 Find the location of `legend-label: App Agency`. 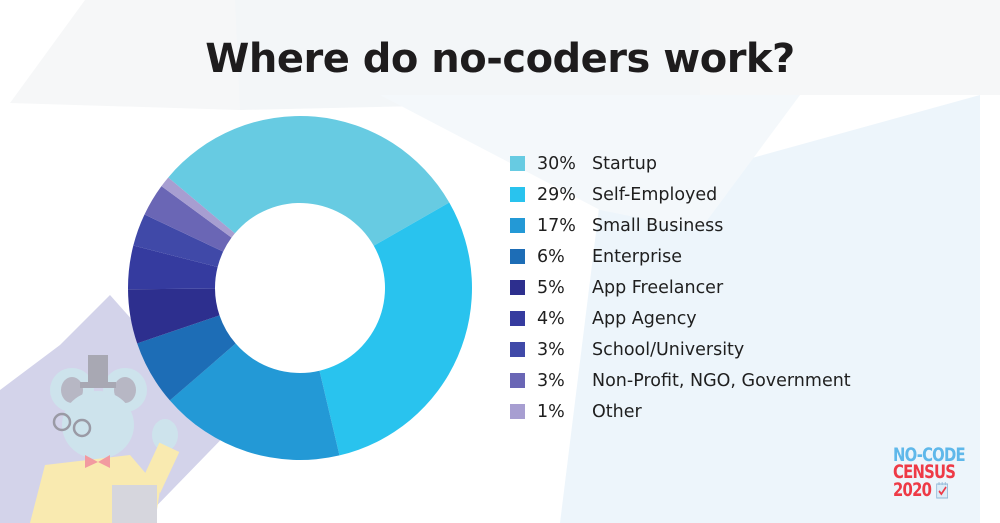

legend-label: App Agency is located at coordinates (644, 318).